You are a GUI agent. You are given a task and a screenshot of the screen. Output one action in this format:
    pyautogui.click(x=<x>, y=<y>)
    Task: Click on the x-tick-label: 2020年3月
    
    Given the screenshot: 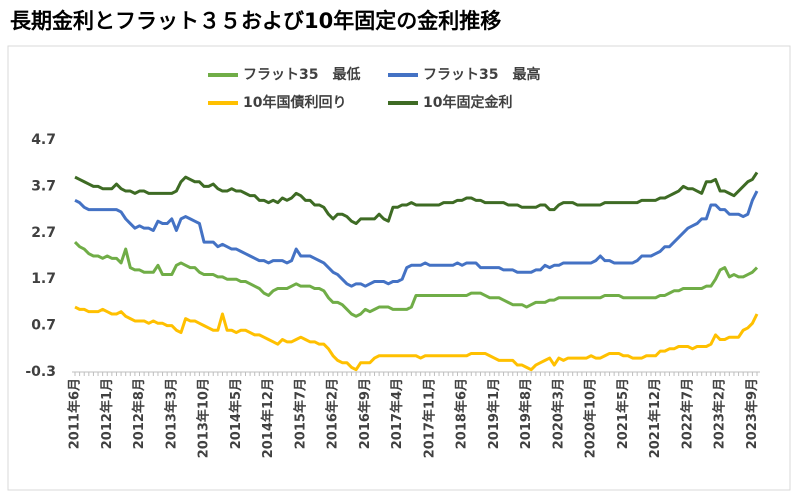 What is the action you would take?
    pyautogui.click(x=558, y=413)
    